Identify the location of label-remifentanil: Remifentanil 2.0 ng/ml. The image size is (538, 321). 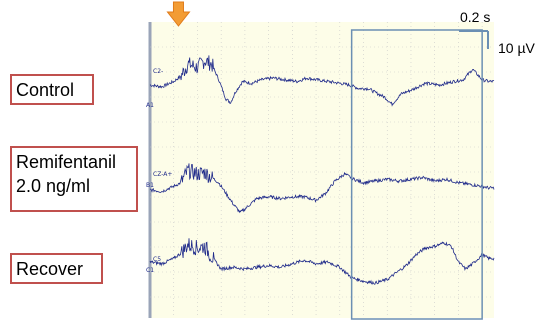
(74, 179).